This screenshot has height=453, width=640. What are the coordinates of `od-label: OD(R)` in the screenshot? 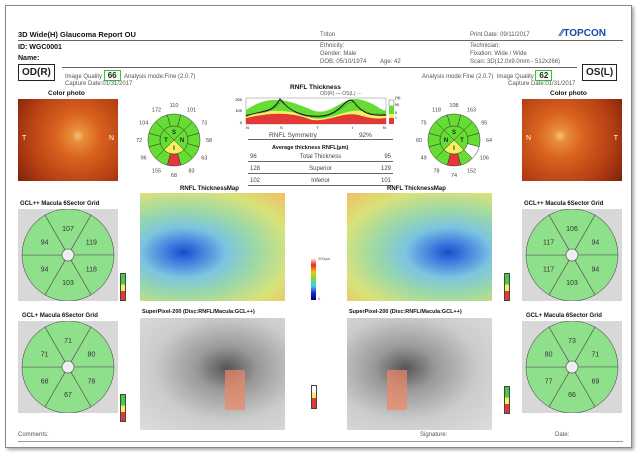 It's located at (36, 72).